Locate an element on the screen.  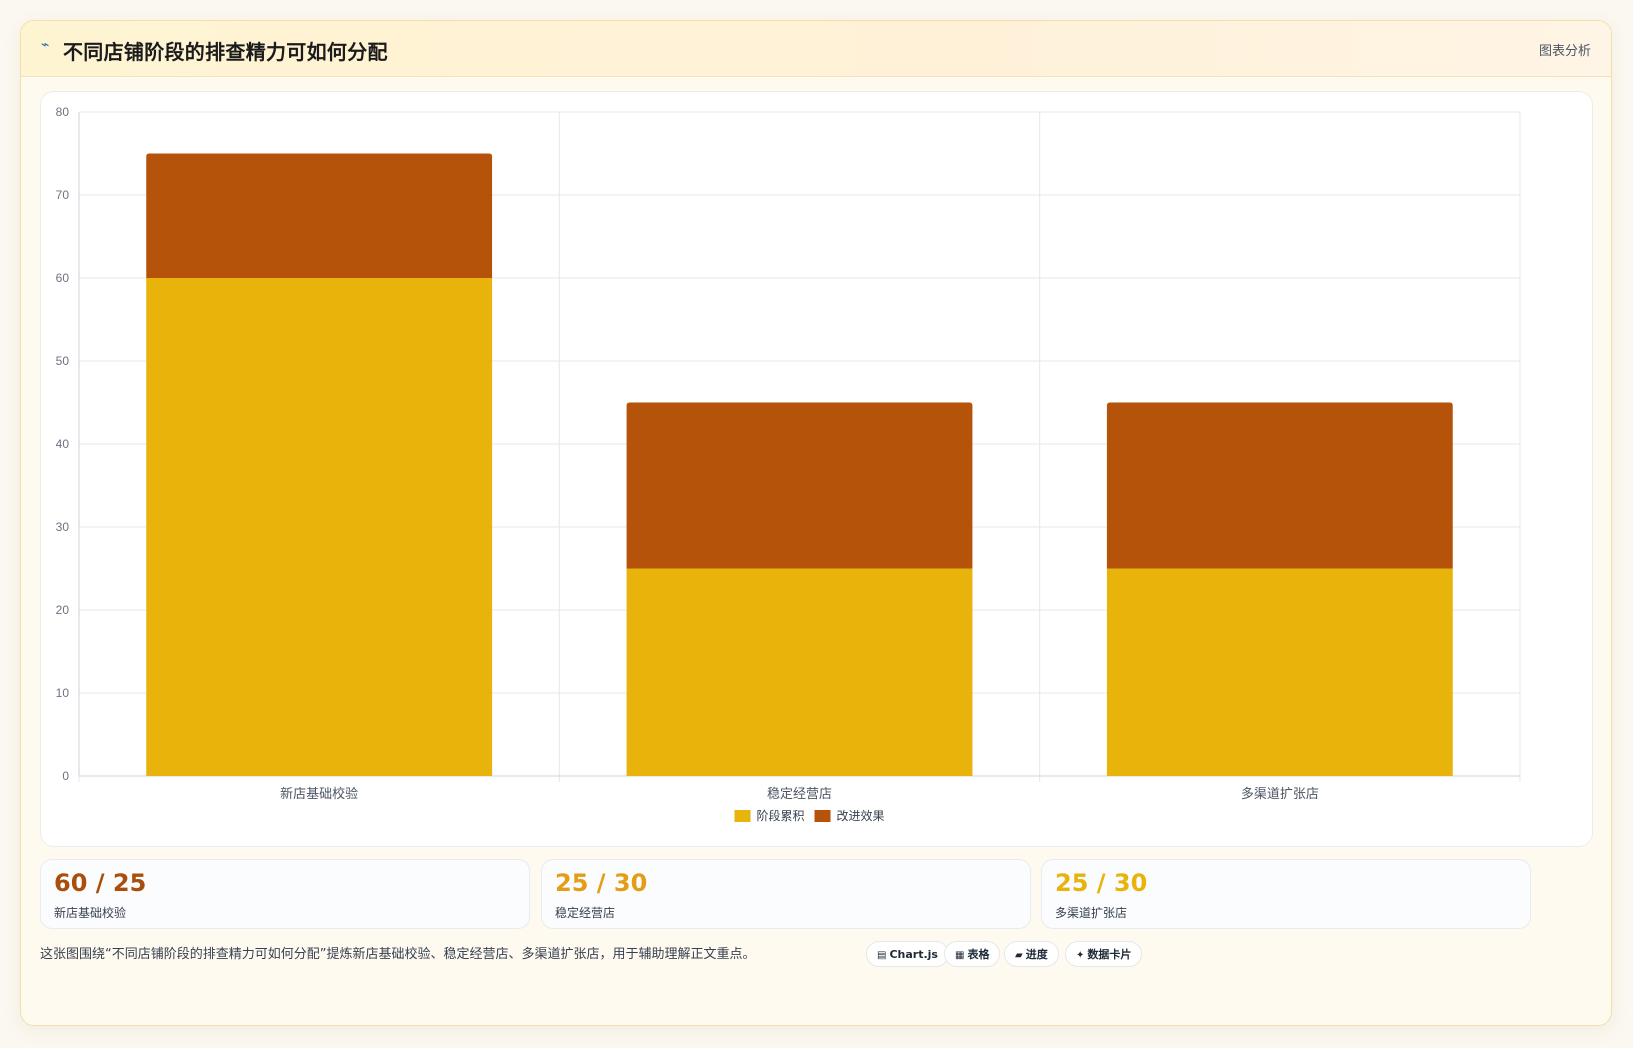
stat-value: 60 / 25 is located at coordinates (100, 883).